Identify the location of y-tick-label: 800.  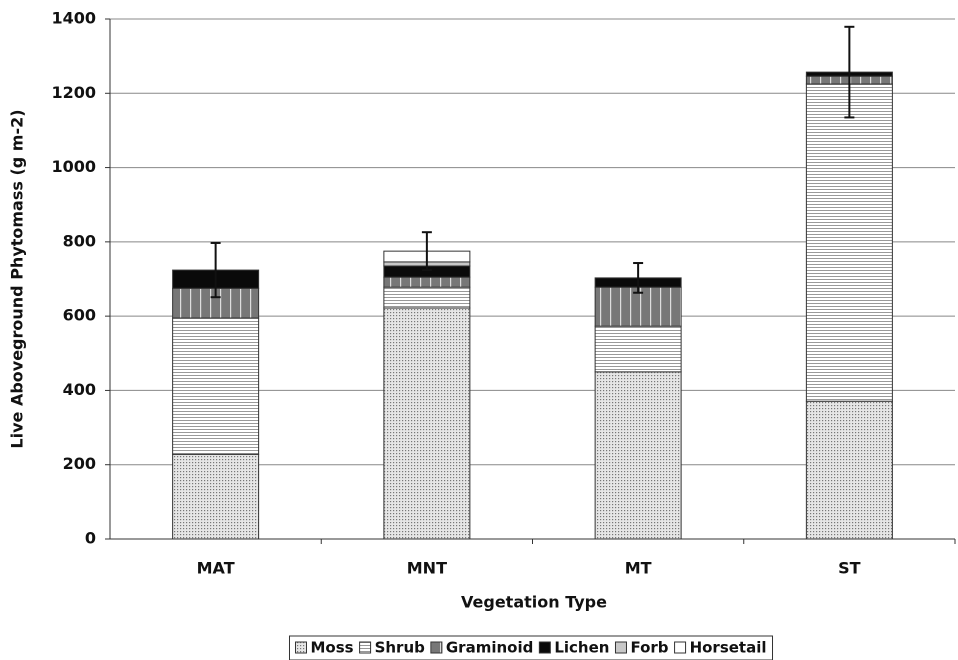
(79, 240).